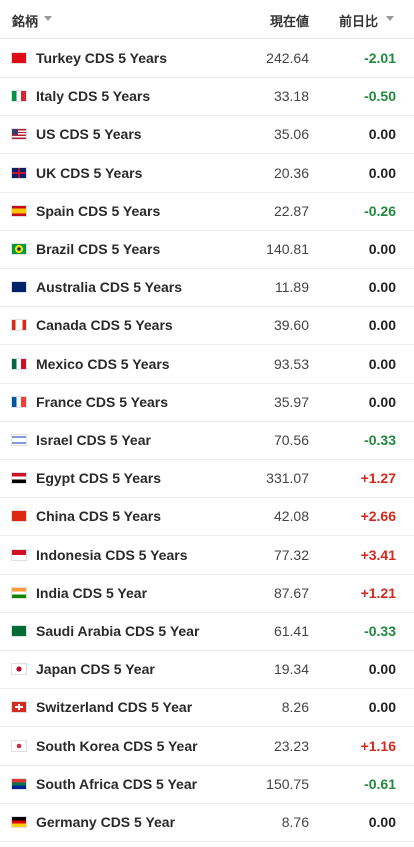  I want to click on instrument-name: UK CDS 5 Years, so click(89, 172).